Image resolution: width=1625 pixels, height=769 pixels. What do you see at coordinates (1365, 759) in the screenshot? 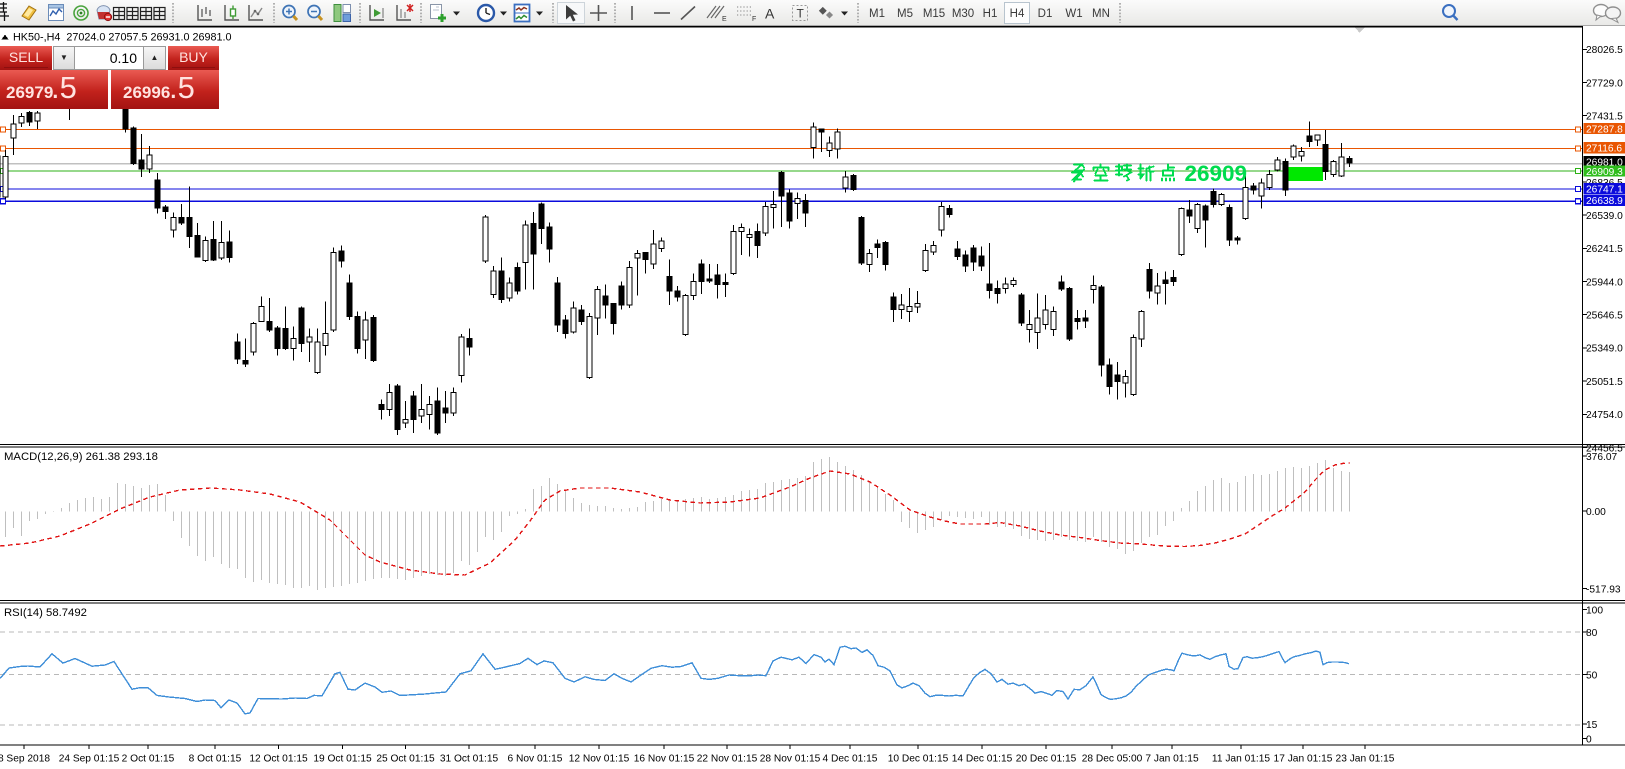
I see `svg-text: 23 Jan 01:15` at bounding box center [1365, 759].